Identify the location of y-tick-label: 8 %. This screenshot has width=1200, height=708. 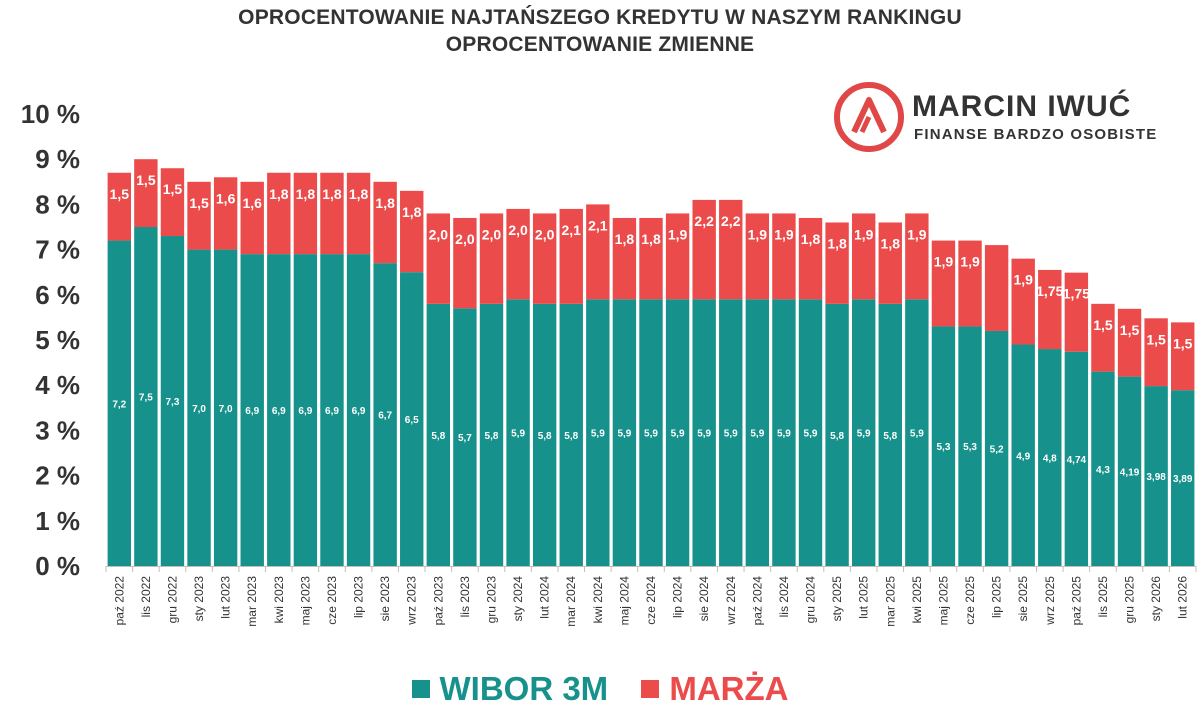
(57, 204).